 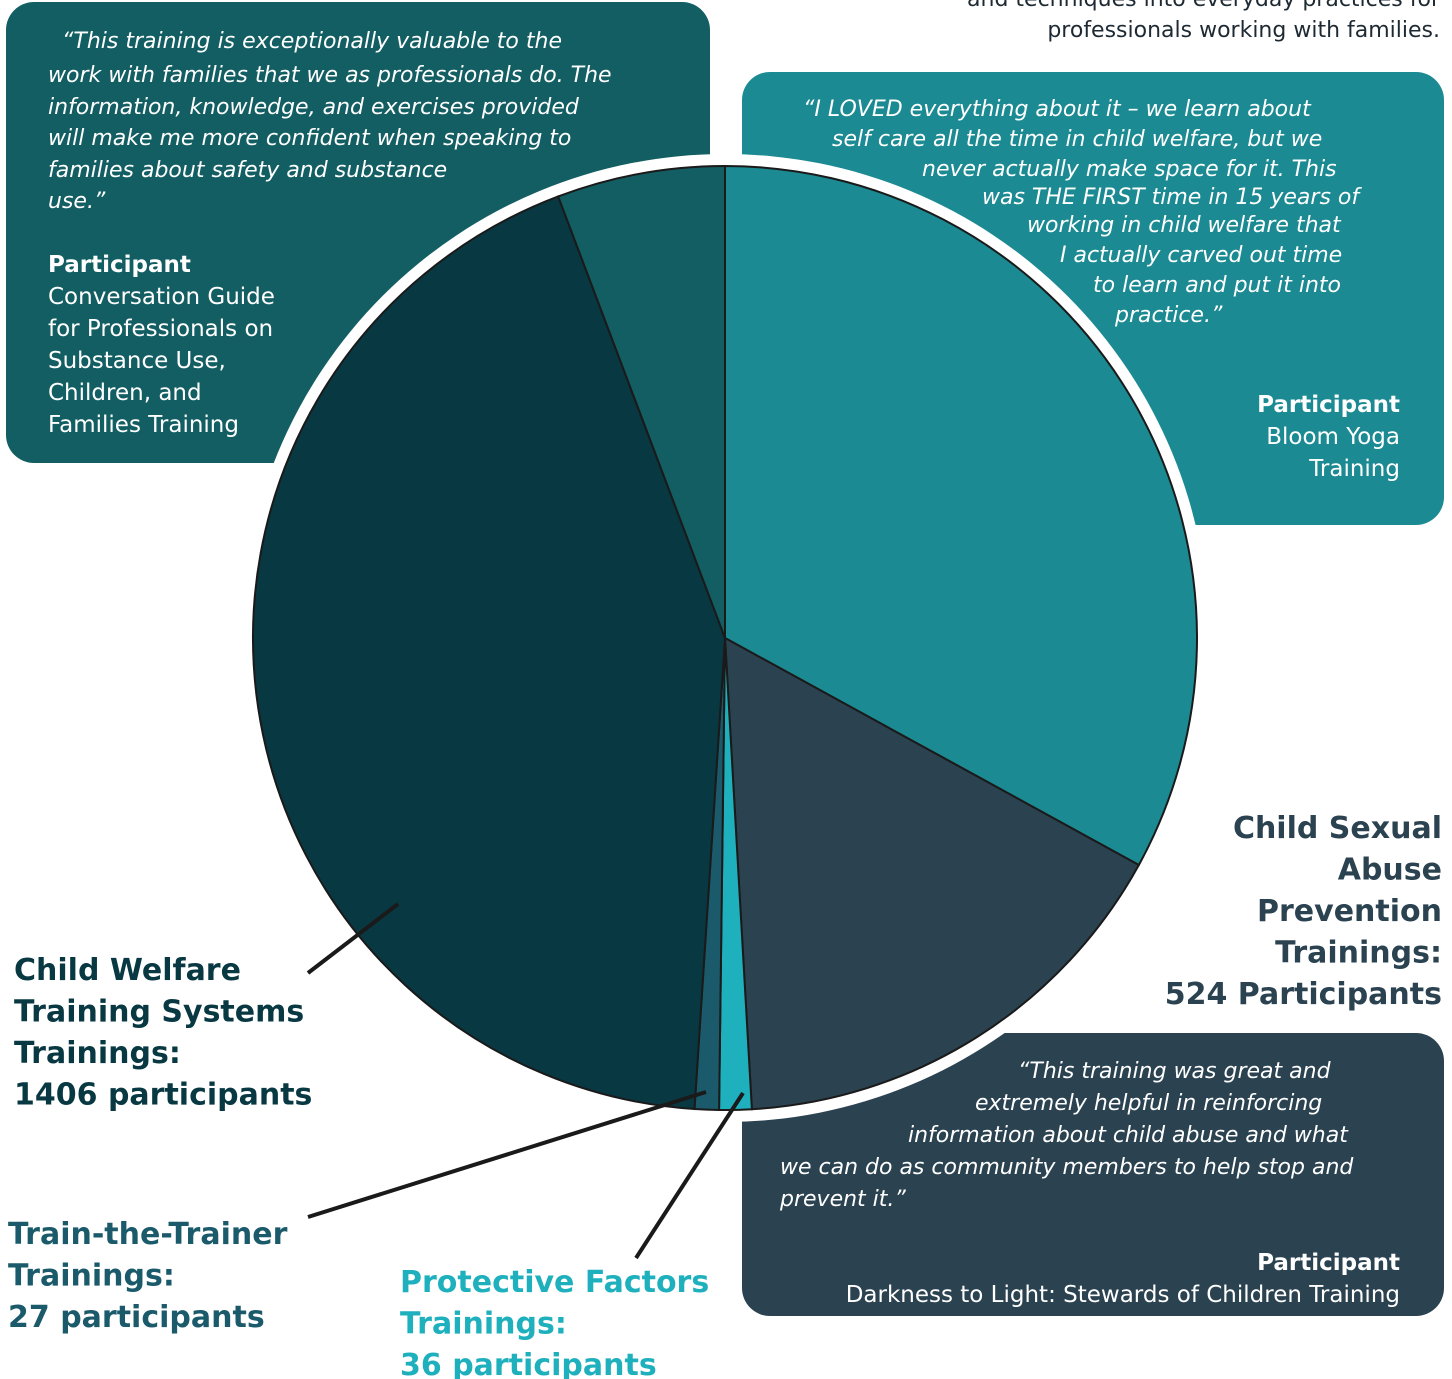 What do you see at coordinates (842, 1199) in the screenshot?
I see `quote-line: prevent it.”` at bounding box center [842, 1199].